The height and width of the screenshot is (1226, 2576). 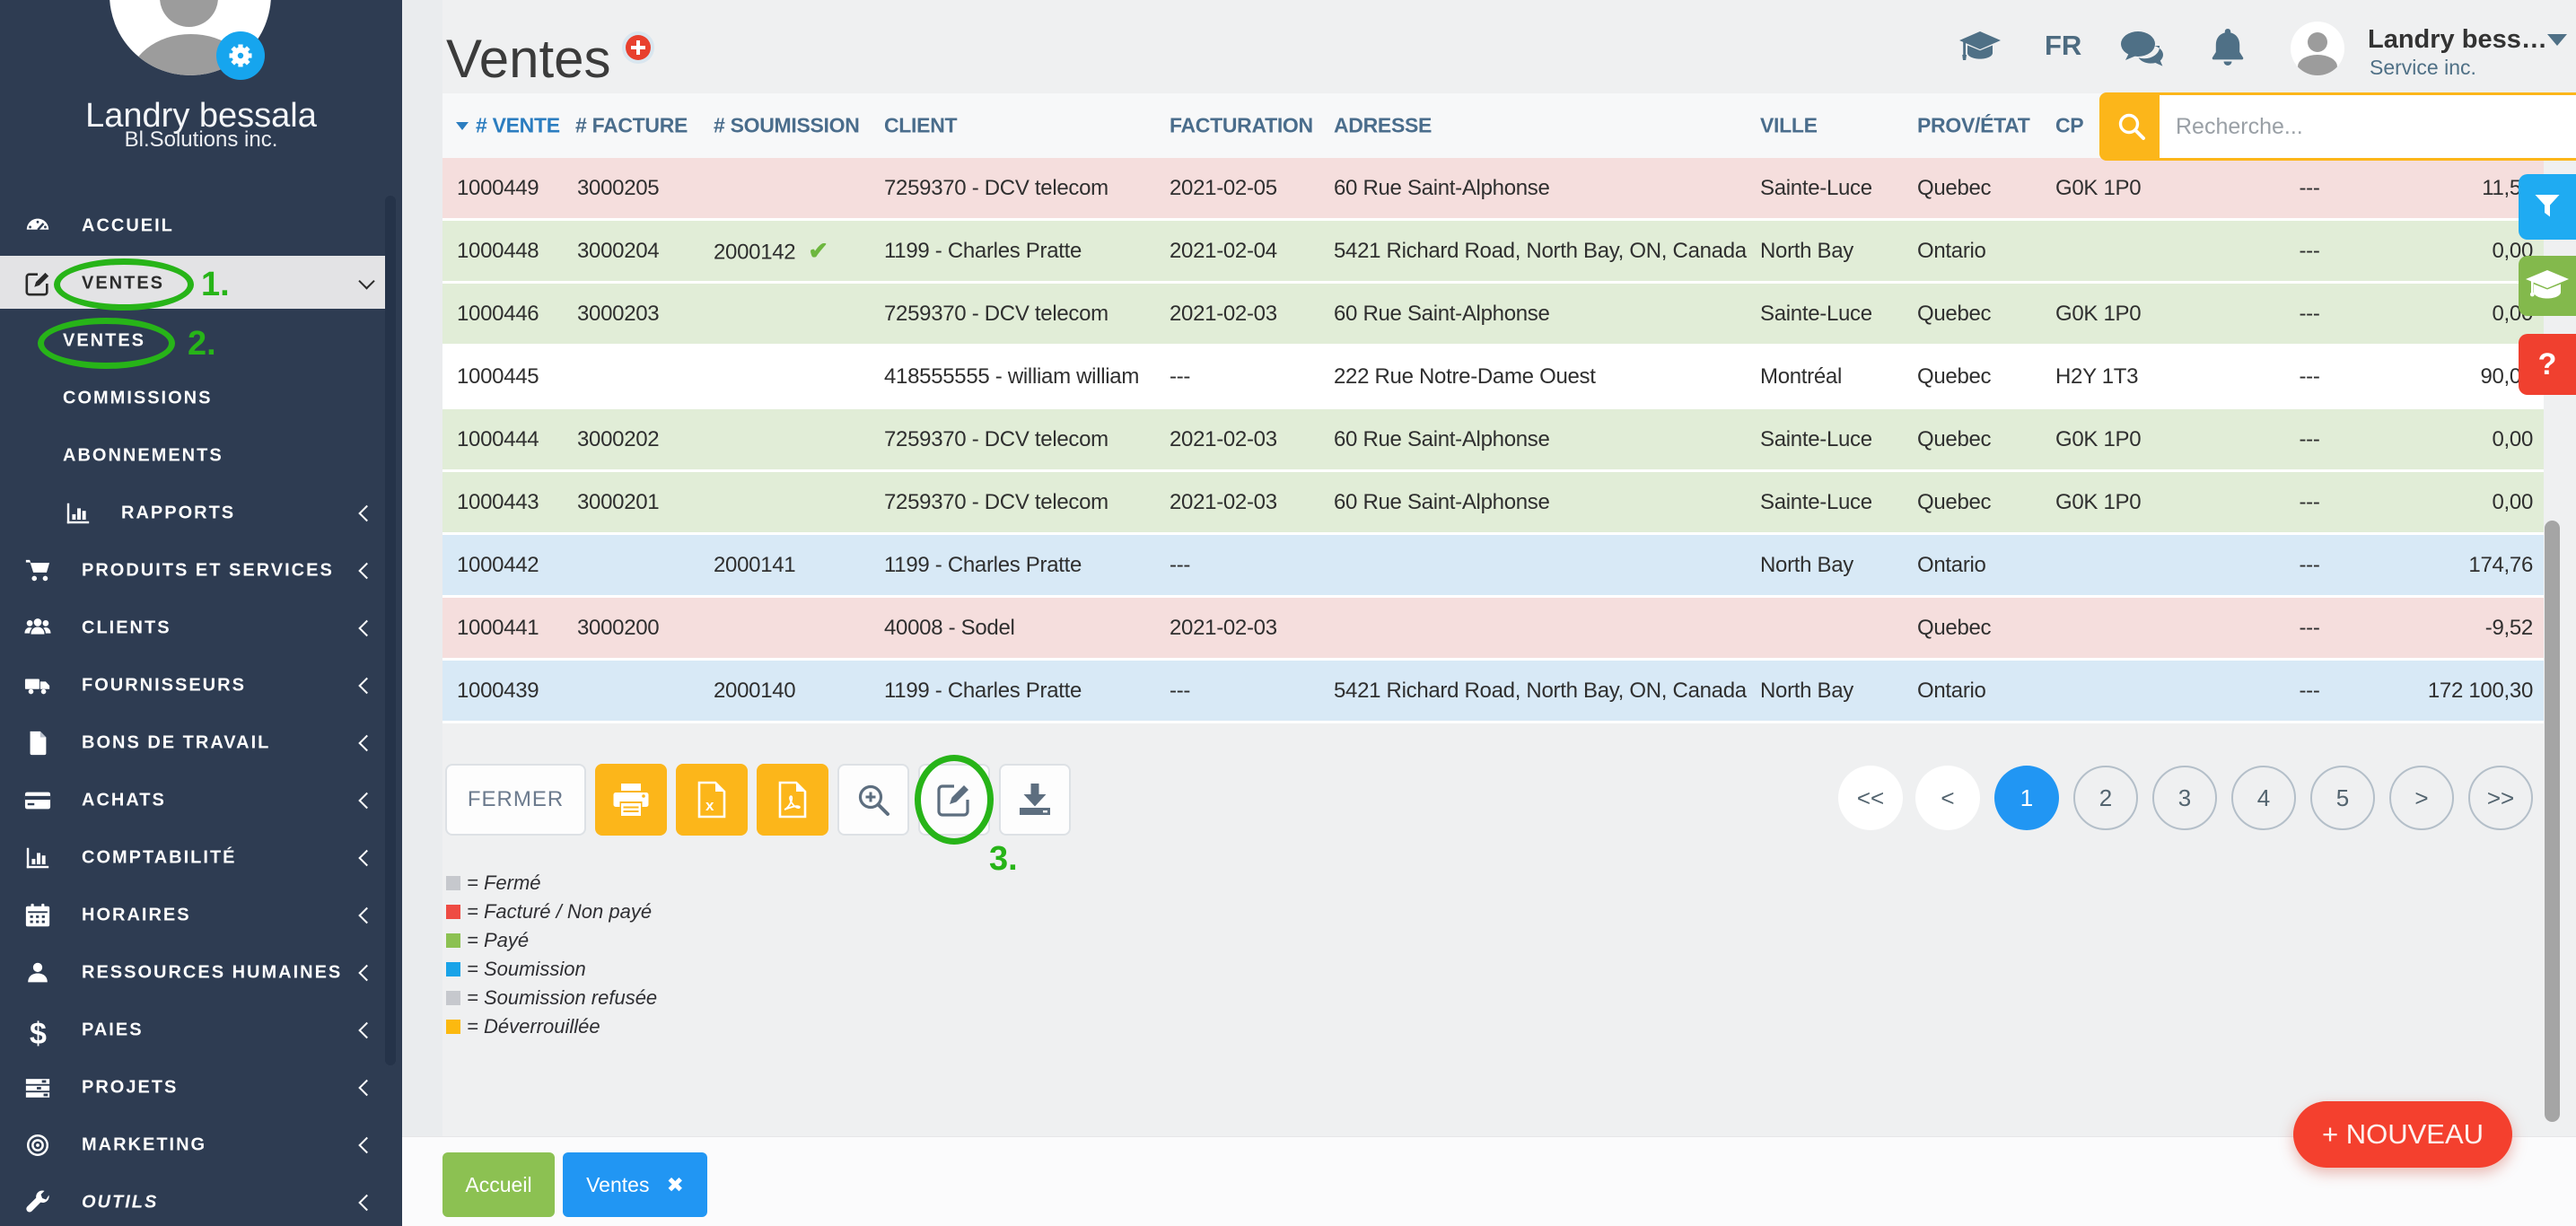 I want to click on svg-text: x, so click(x=709, y=806).